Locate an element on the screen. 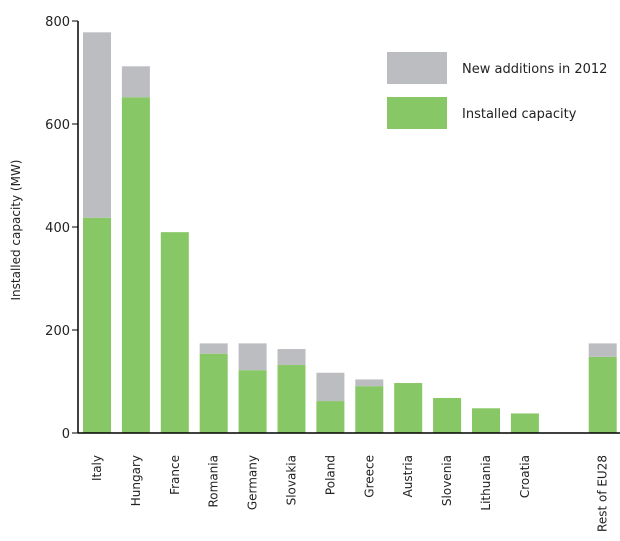 The image size is (620, 541). bar-germany-new-additions-in-2012 is located at coordinates (252, 357).